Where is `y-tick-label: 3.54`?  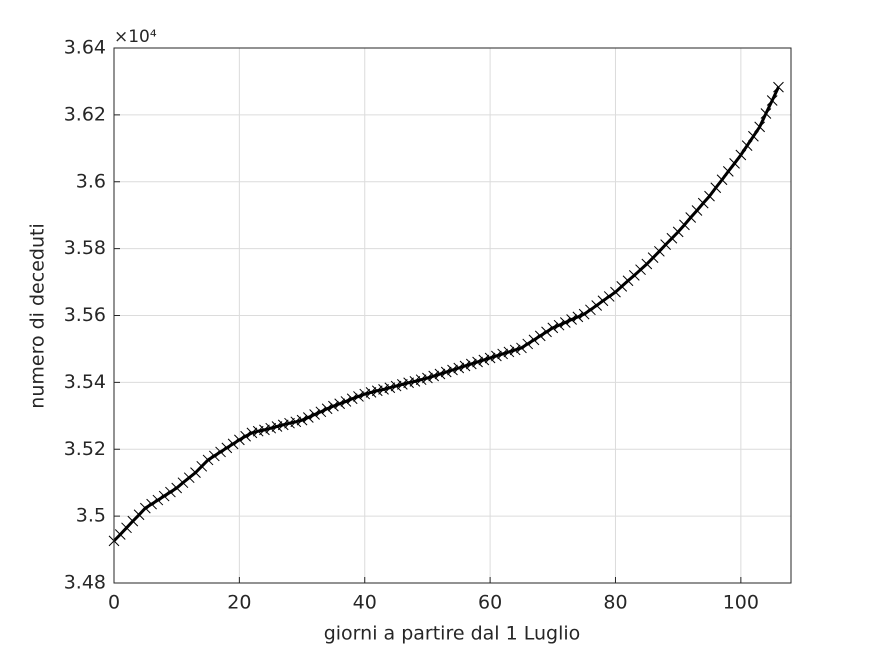 y-tick-label: 3.54 is located at coordinates (85, 382).